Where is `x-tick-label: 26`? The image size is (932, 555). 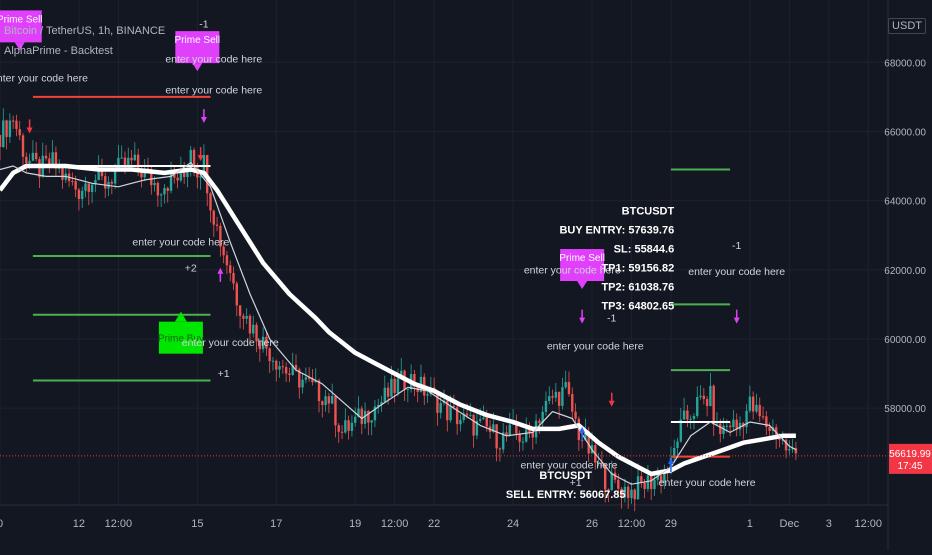
x-tick-label: 26 is located at coordinates (592, 524).